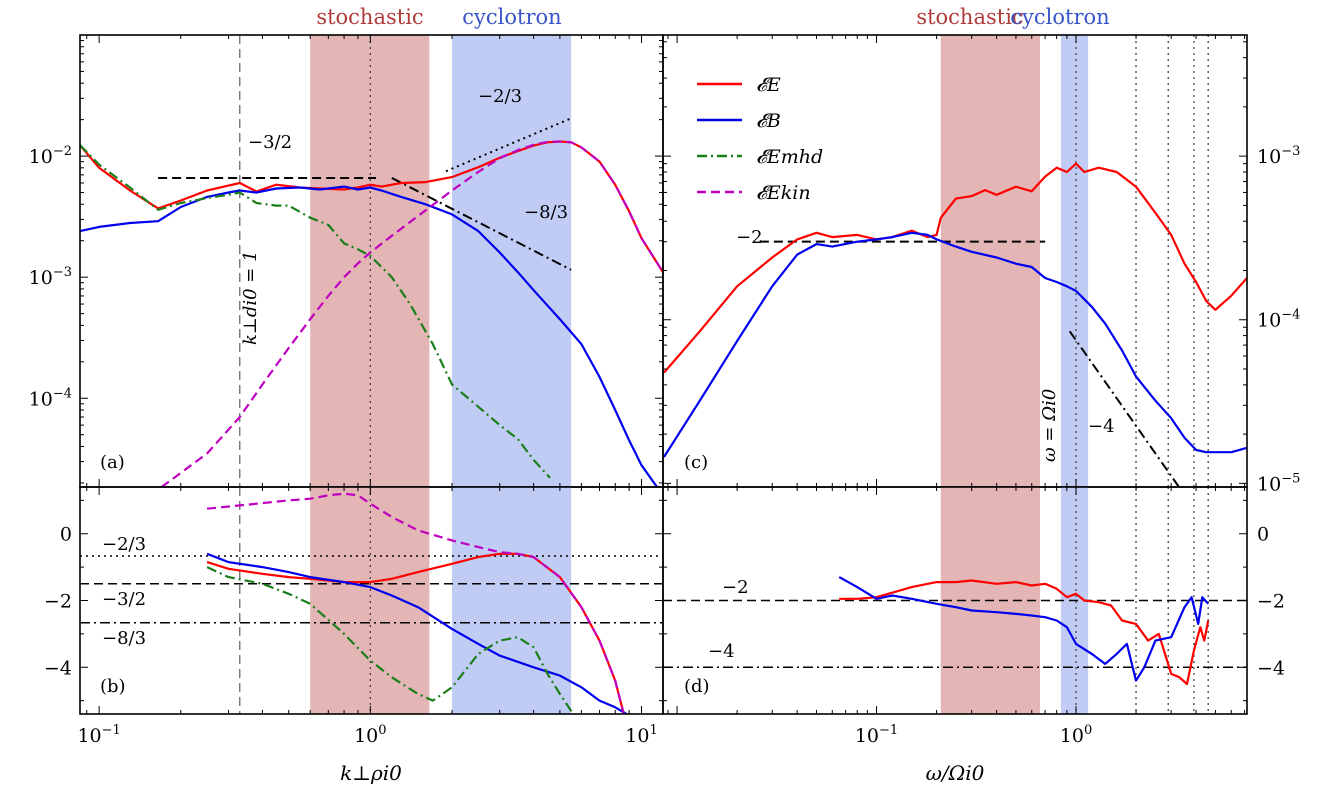 This screenshot has height=788, width=1325. Describe the element at coordinates (735, 587) in the screenshot. I see `hline-label-d-2: −2` at that location.